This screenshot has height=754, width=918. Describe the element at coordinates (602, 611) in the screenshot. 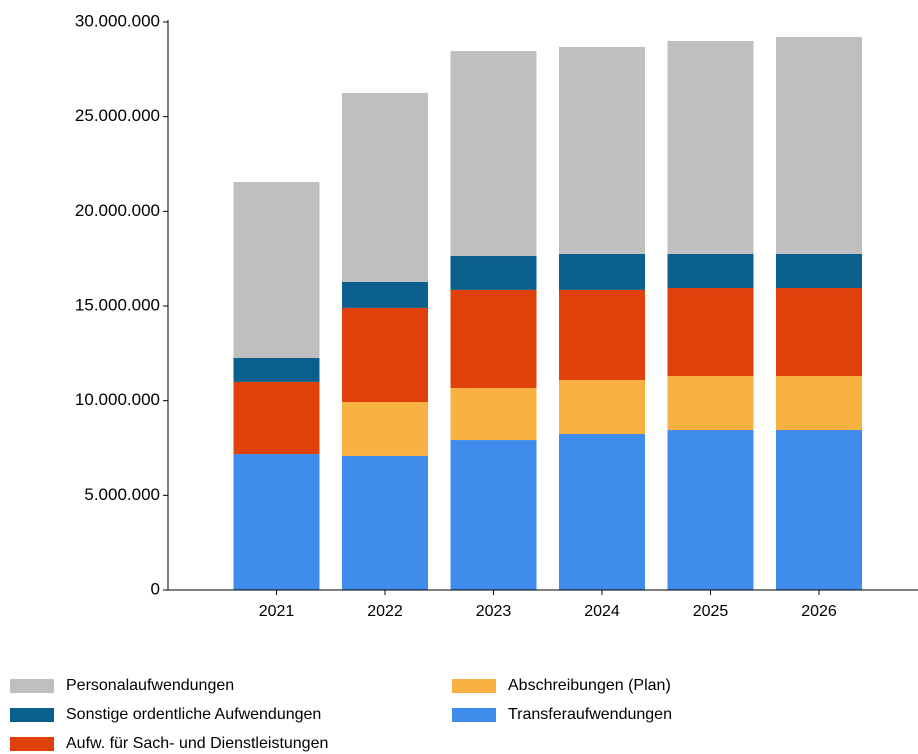

I see `x-tick-label: 2024` at that location.